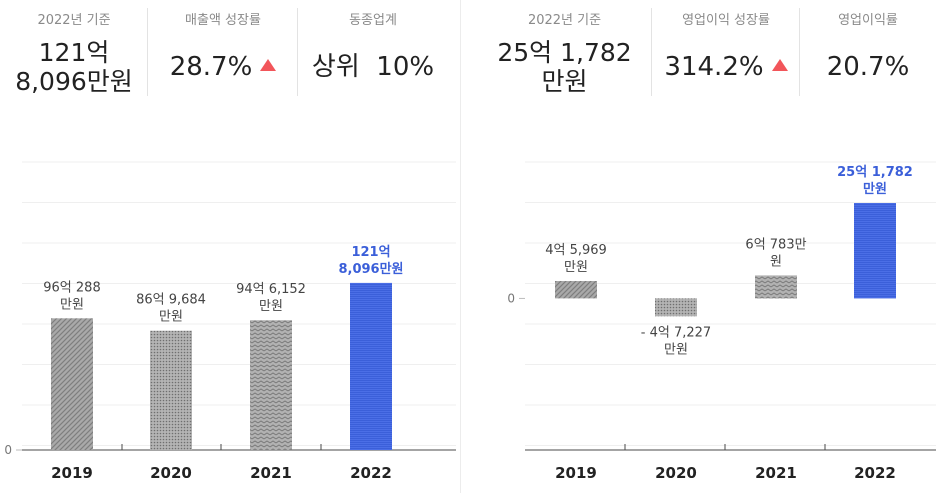 Image resolution: width=936 pixels, height=493 pixels. I want to click on data-label: 96억 288, so click(71, 287).